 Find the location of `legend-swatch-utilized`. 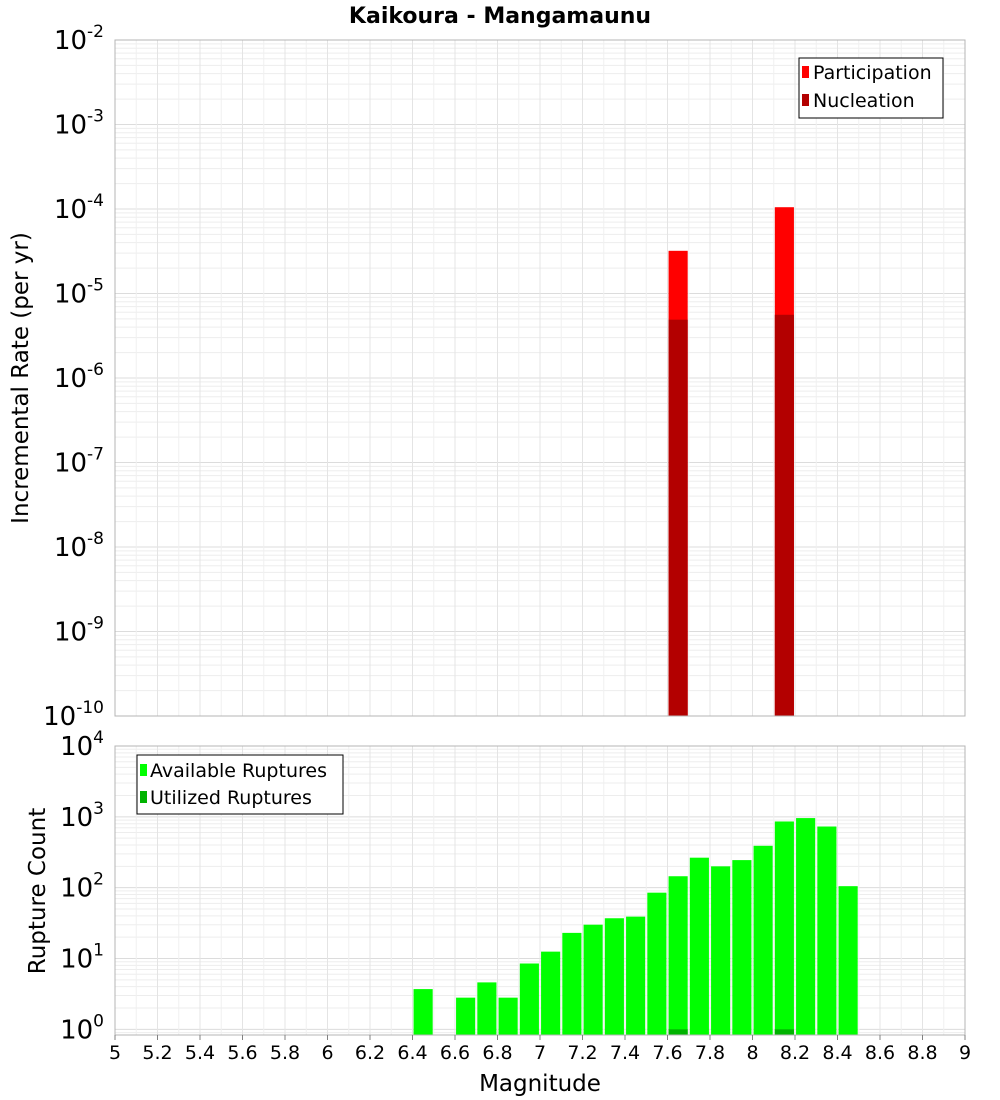

legend-swatch-utilized is located at coordinates (143, 797).